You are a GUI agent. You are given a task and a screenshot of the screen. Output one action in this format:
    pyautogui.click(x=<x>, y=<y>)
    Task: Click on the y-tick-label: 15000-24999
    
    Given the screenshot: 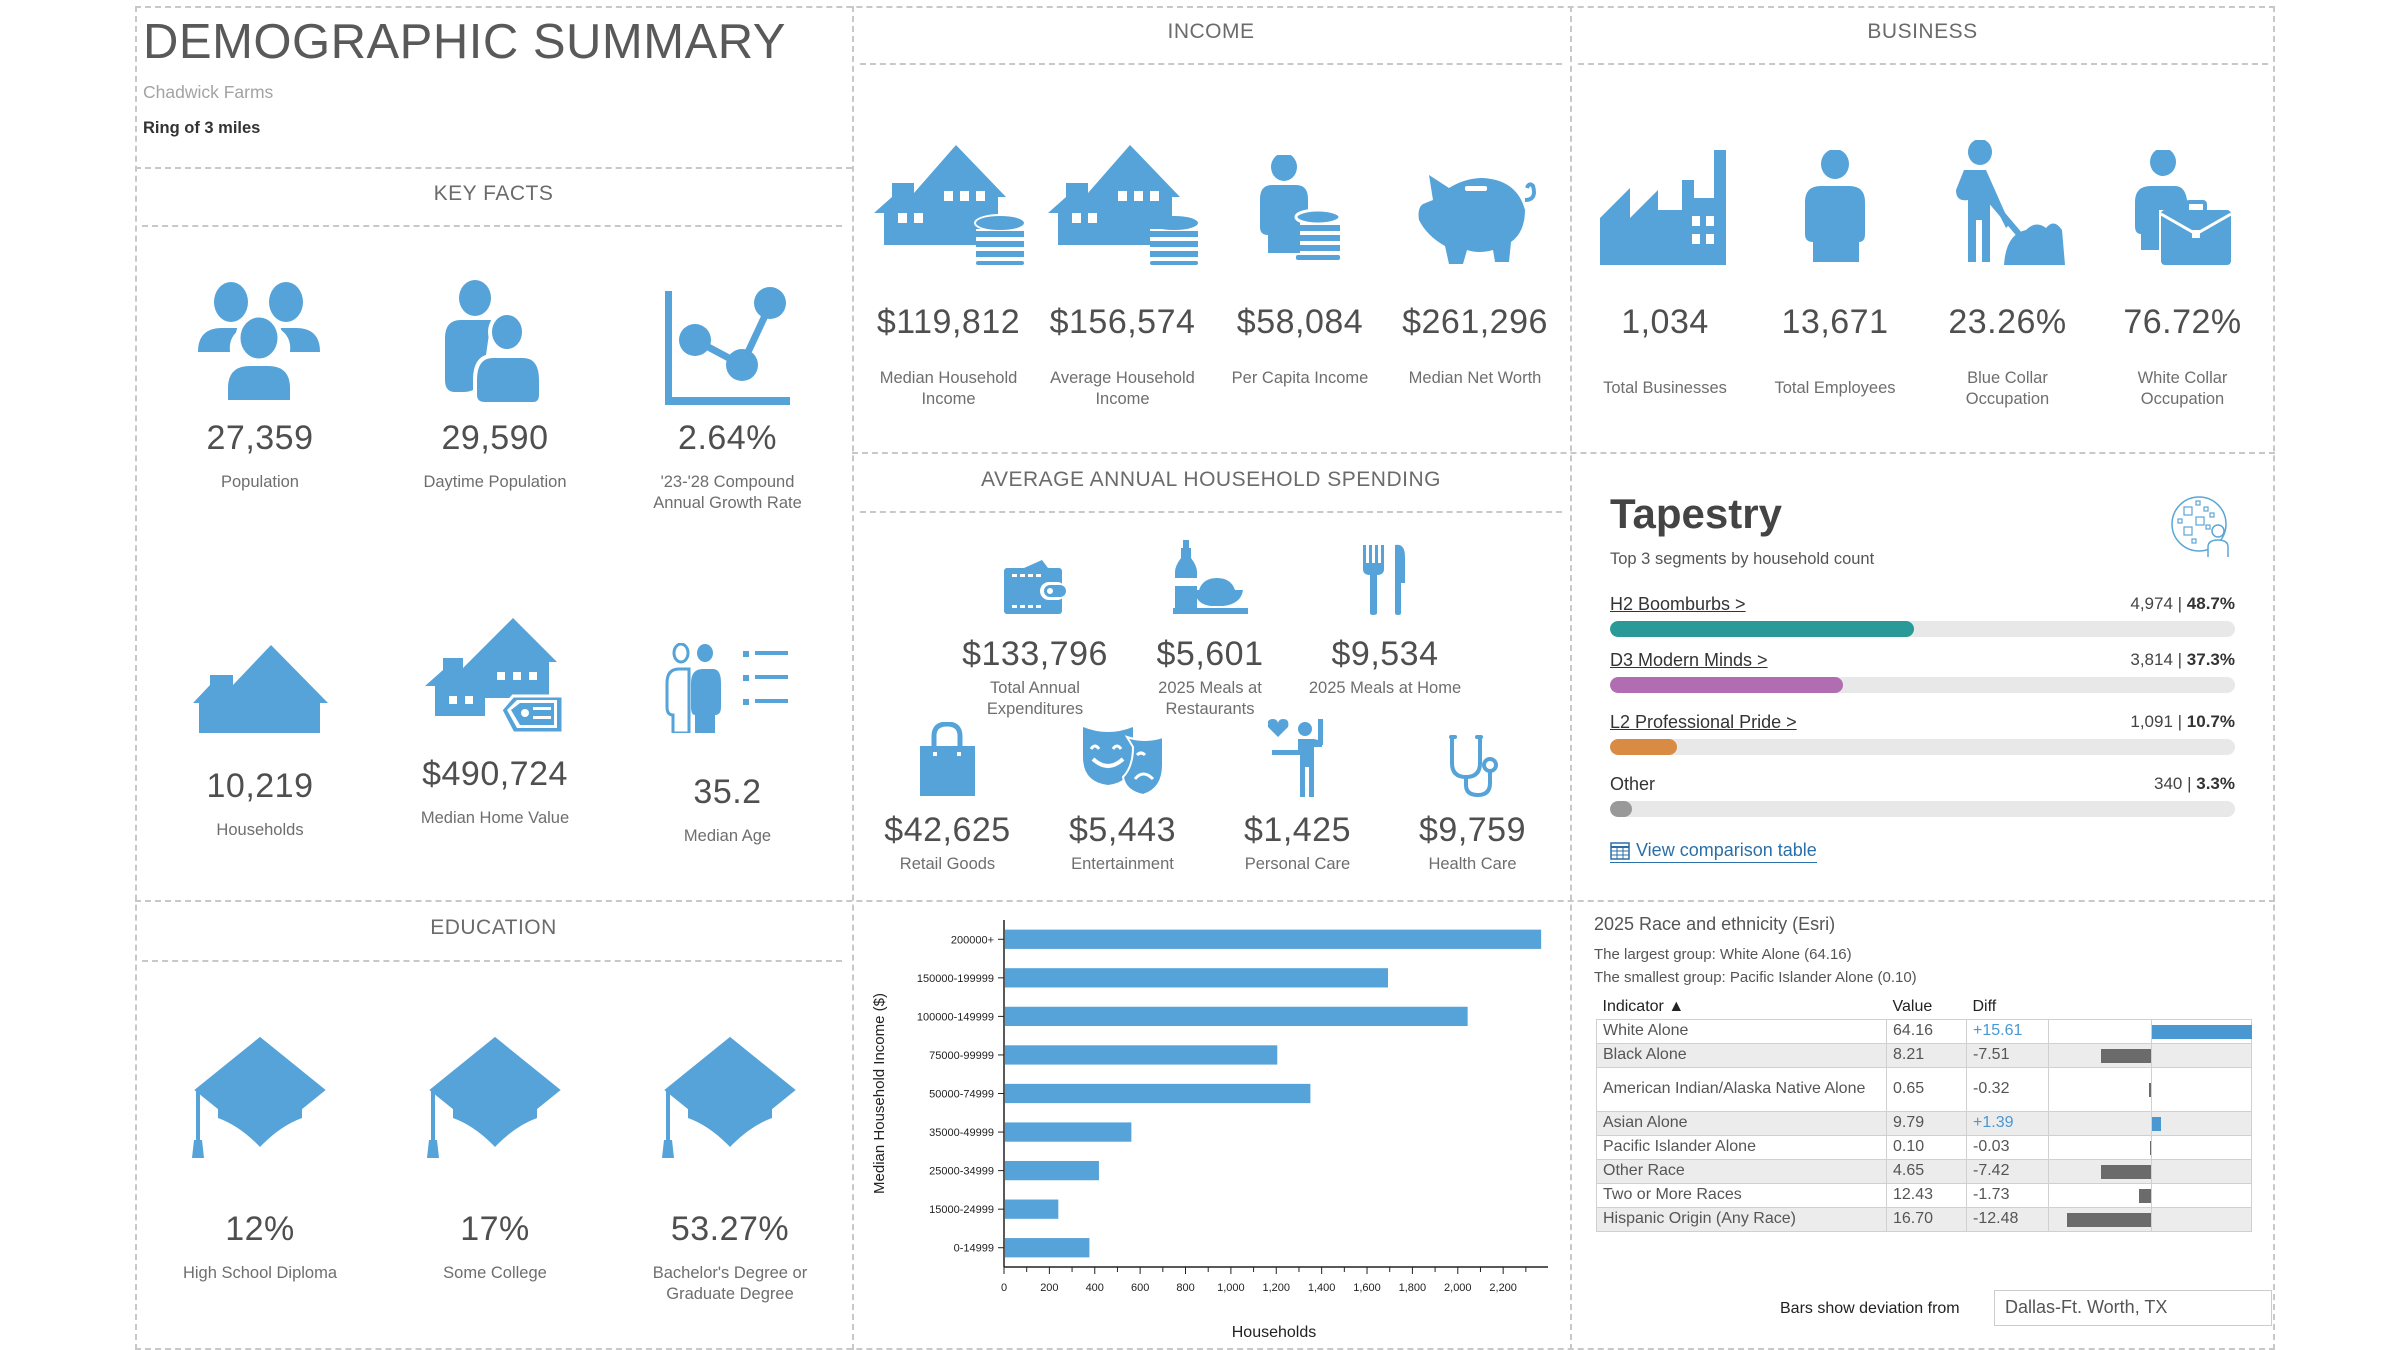 What is the action you would take?
    pyautogui.click(x=961, y=1210)
    